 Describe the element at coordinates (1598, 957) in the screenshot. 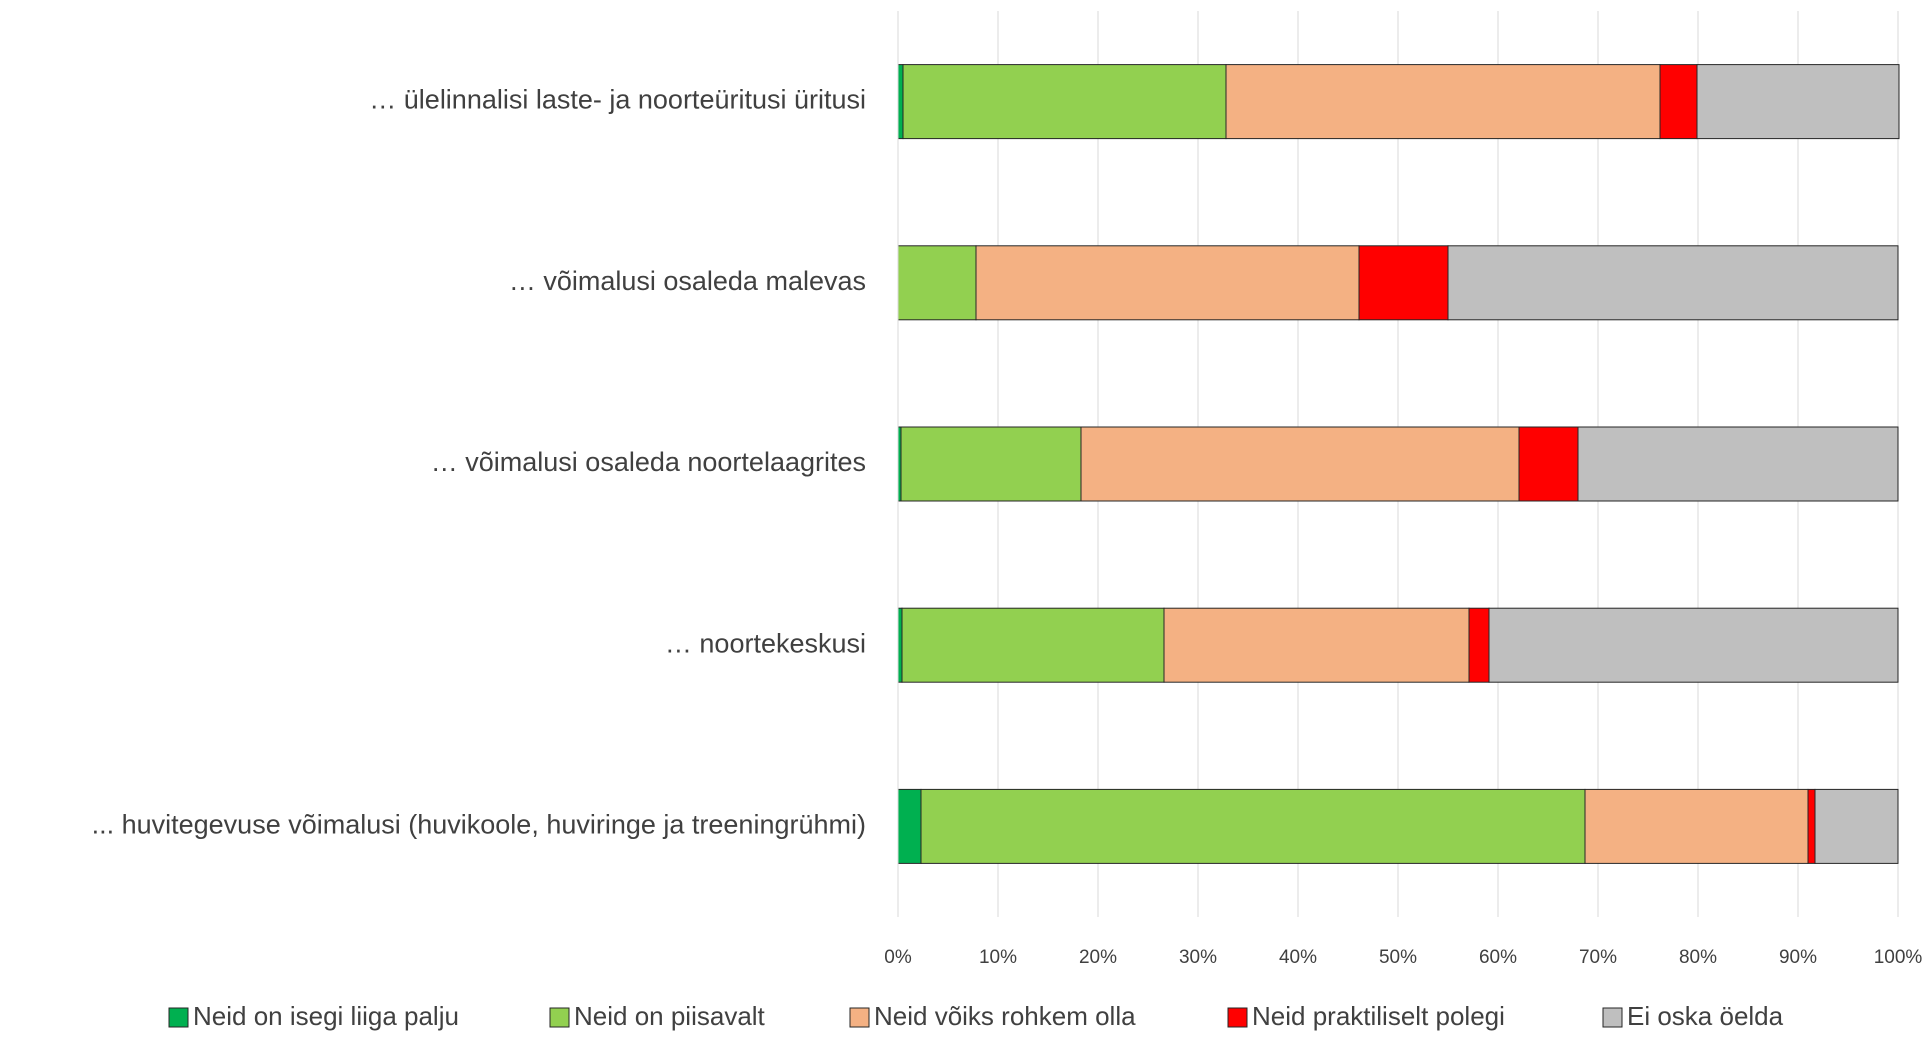

I see `x-tick-label: 70%` at that location.